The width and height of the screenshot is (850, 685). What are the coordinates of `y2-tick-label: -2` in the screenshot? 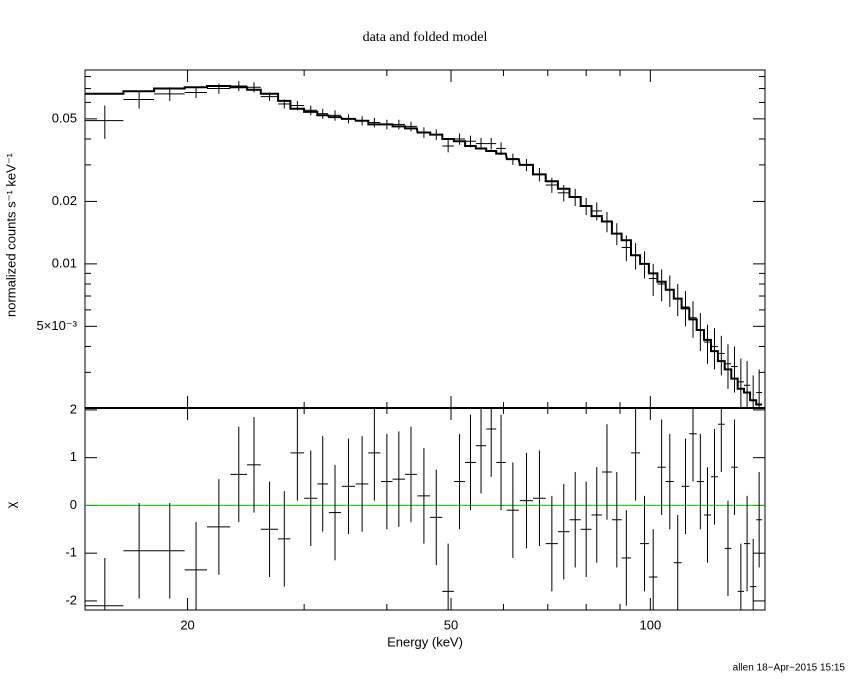 It's located at (71, 599).